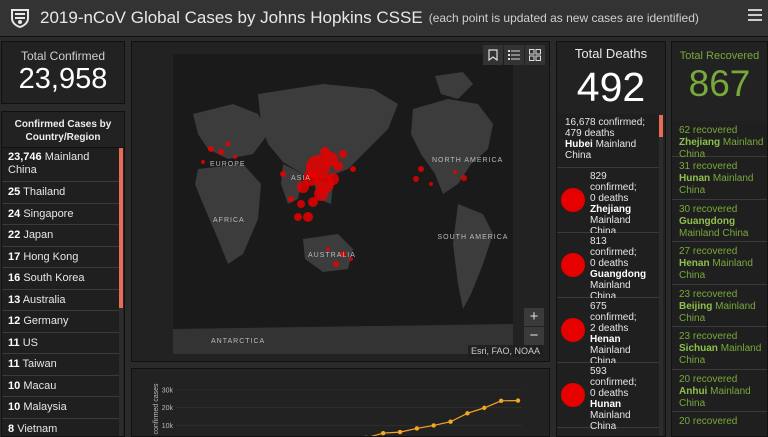  What do you see at coordinates (473, 237) in the screenshot?
I see `map-label-south-america: SOUTH AMERICA` at bounding box center [473, 237].